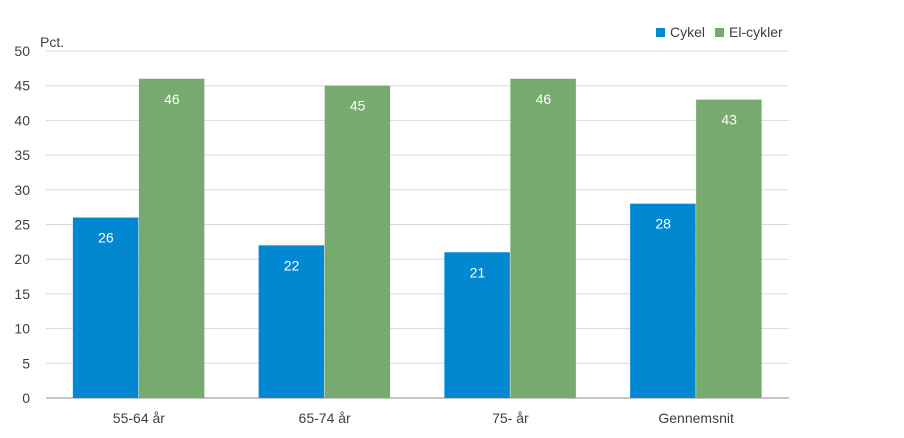 The height and width of the screenshot is (438, 904). Describe the element at coordinates (26, 398) in the screenshot. I see `y-tick-label: 0` at that location.